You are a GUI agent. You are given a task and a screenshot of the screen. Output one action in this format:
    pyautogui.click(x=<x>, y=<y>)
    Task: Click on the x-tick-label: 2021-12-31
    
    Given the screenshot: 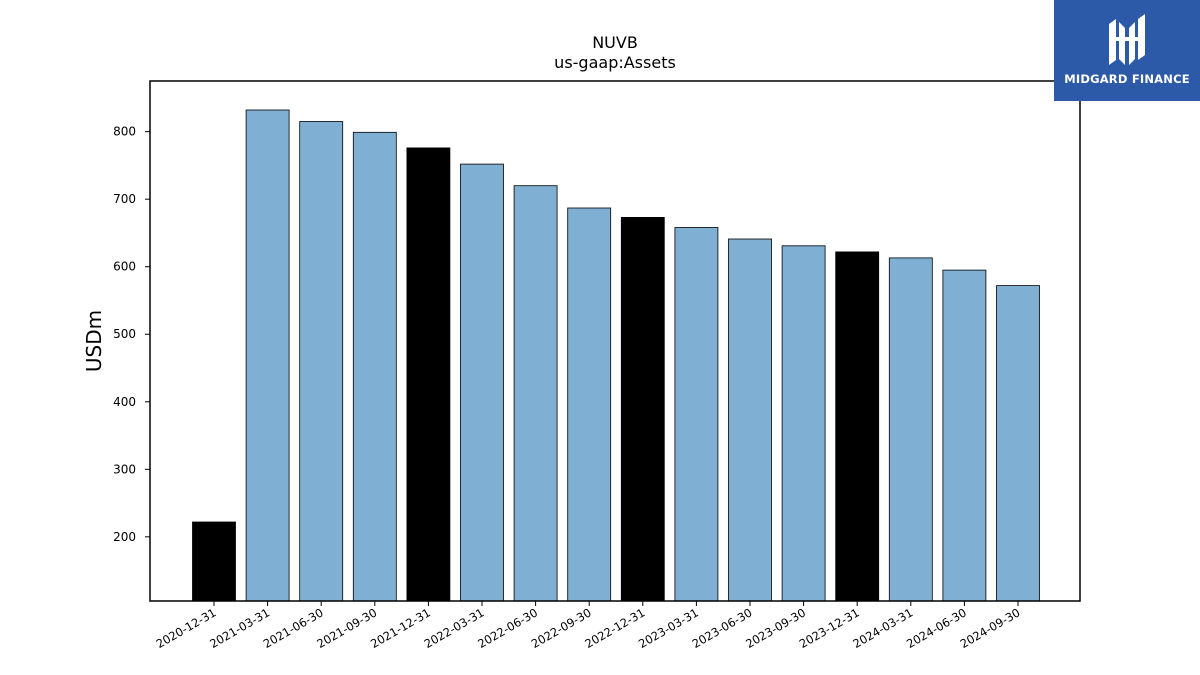 What is the action you would take?
    pyautogui.click(x=400, y=628)
    